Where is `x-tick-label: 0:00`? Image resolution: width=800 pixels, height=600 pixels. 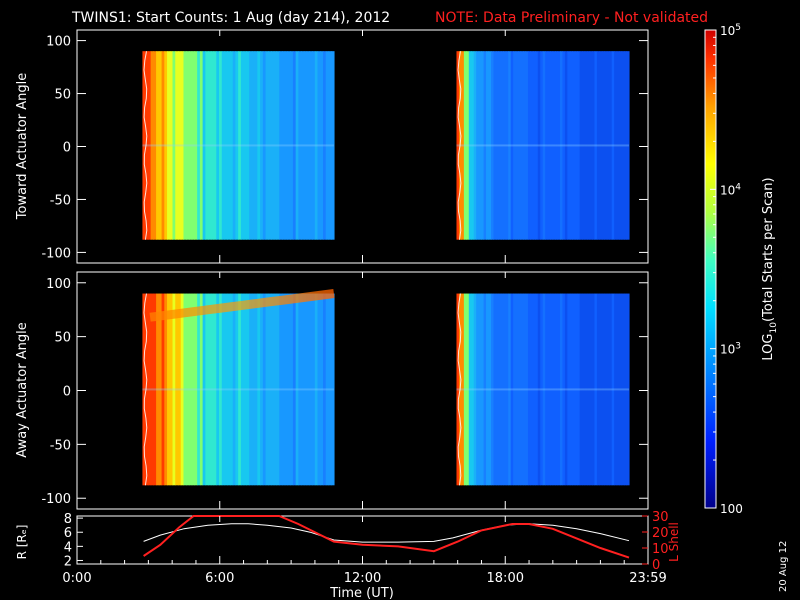 x-tick-label: 0:00 is located at coordinates (76, 578).